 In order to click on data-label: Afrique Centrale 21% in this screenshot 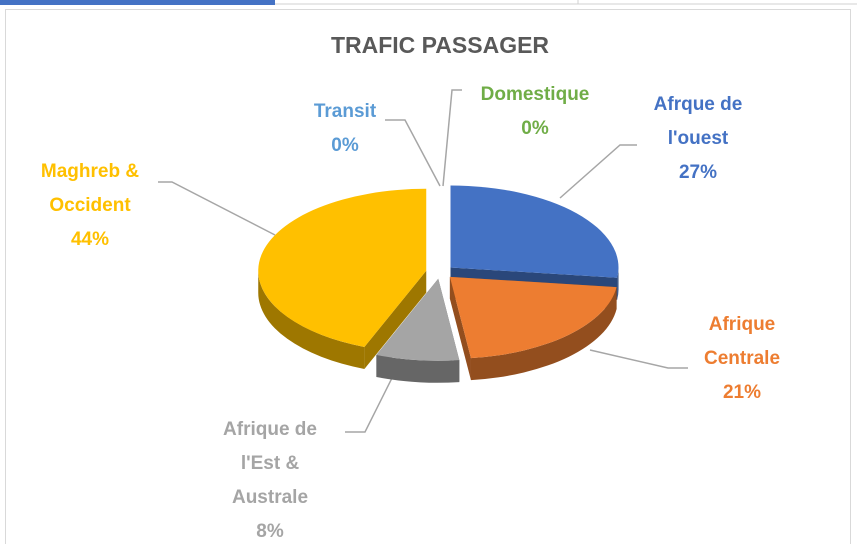, I will do `click(742, 359)`.